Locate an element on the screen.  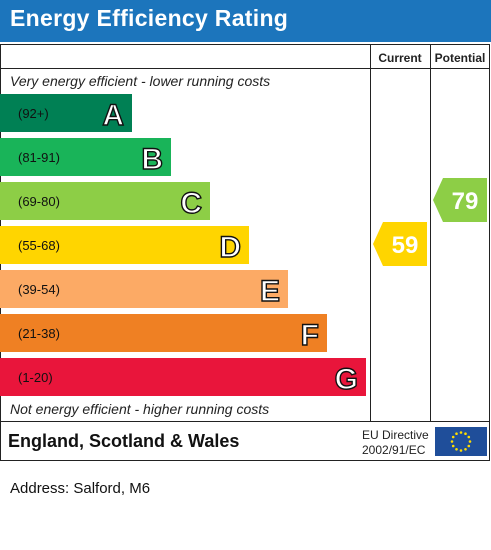
address: Address: Salford, M6 is located at coordinates (80, 488).